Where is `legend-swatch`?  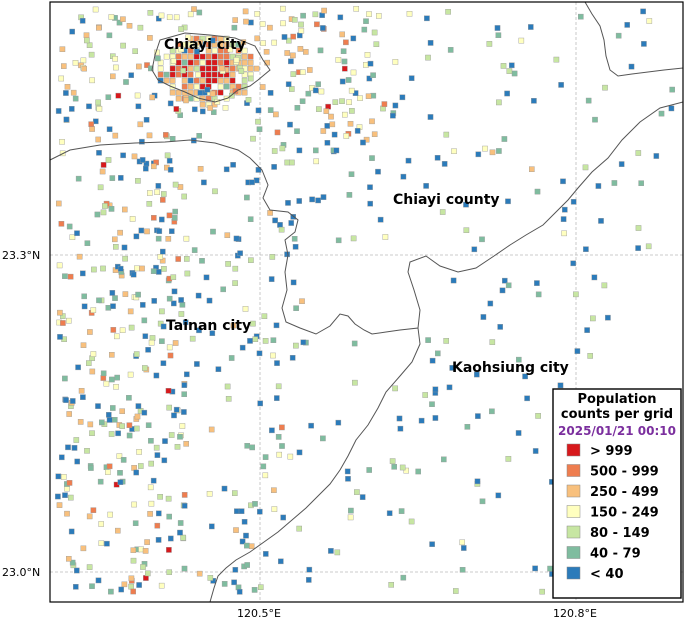 legend-swatch is located at coordinates (573, 532).